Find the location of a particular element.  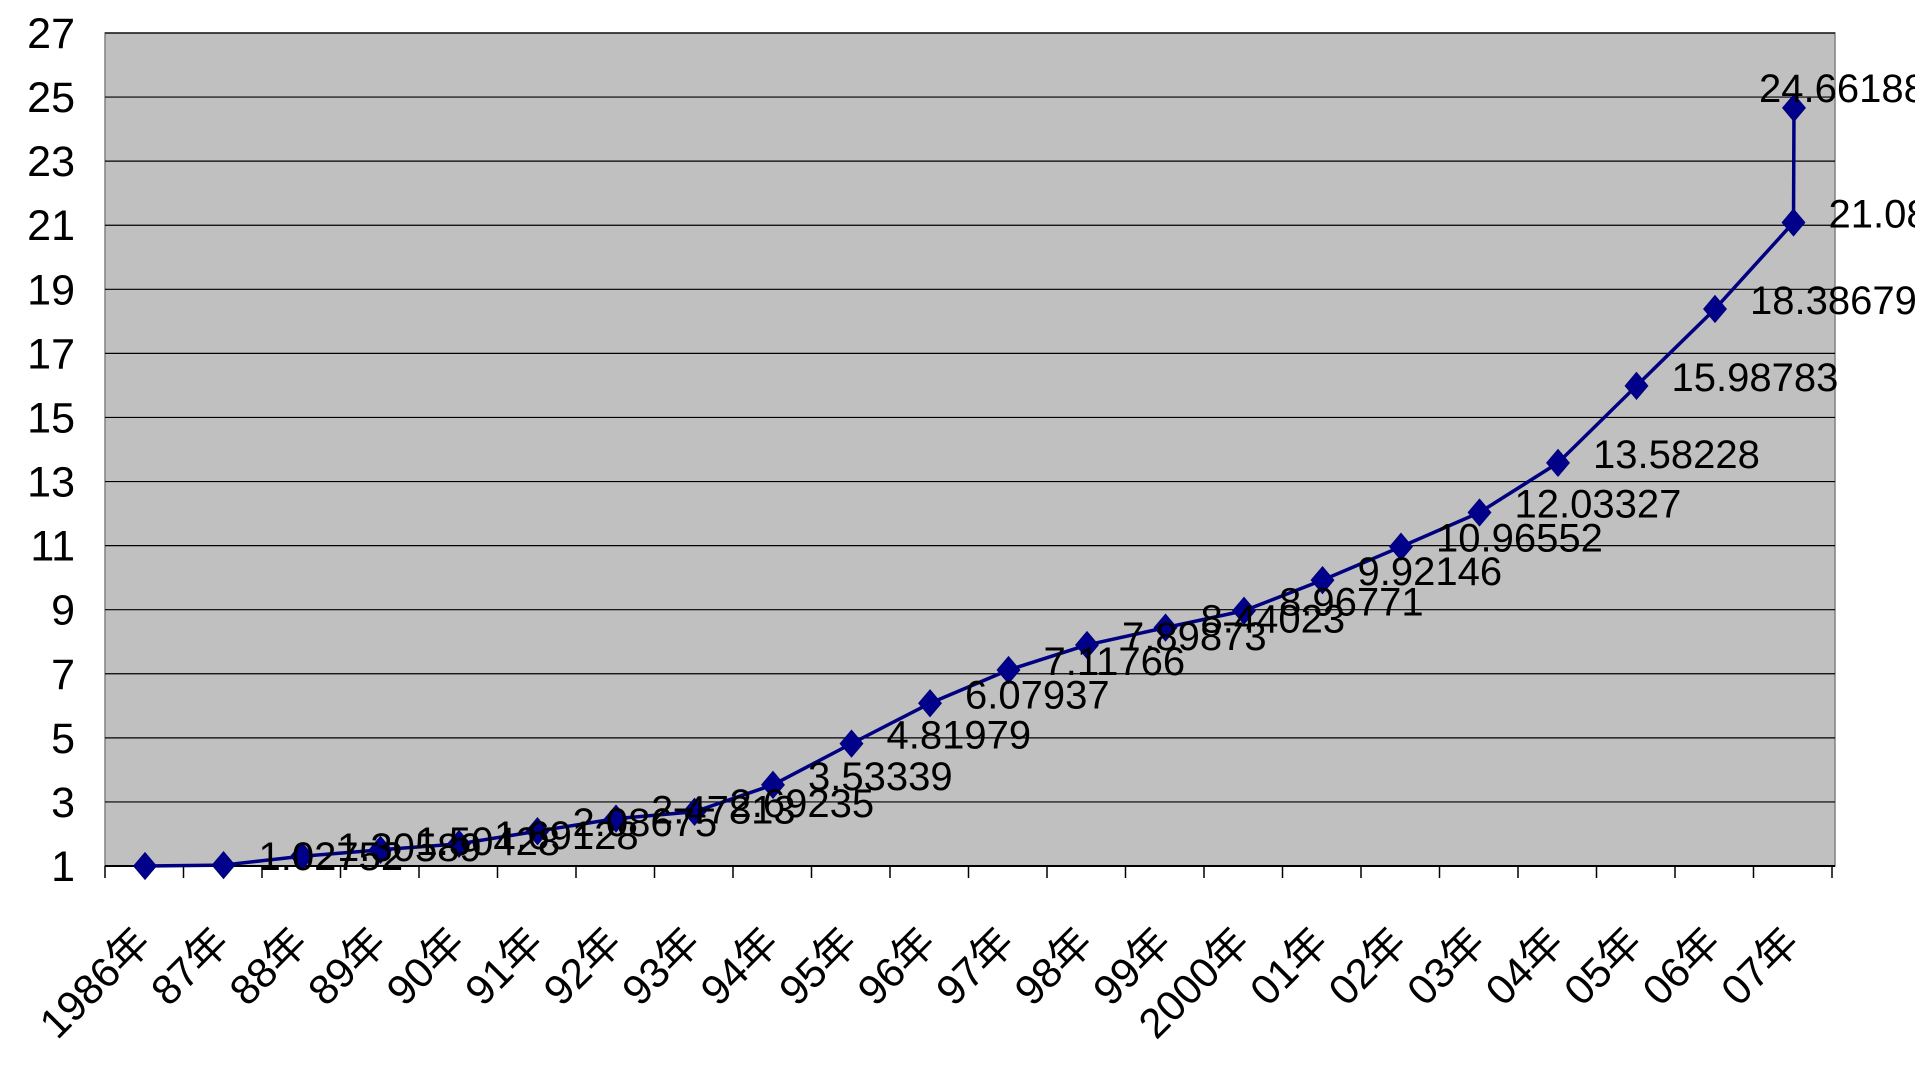

y-tick-label: 21 is located at coordinates (51, 226).